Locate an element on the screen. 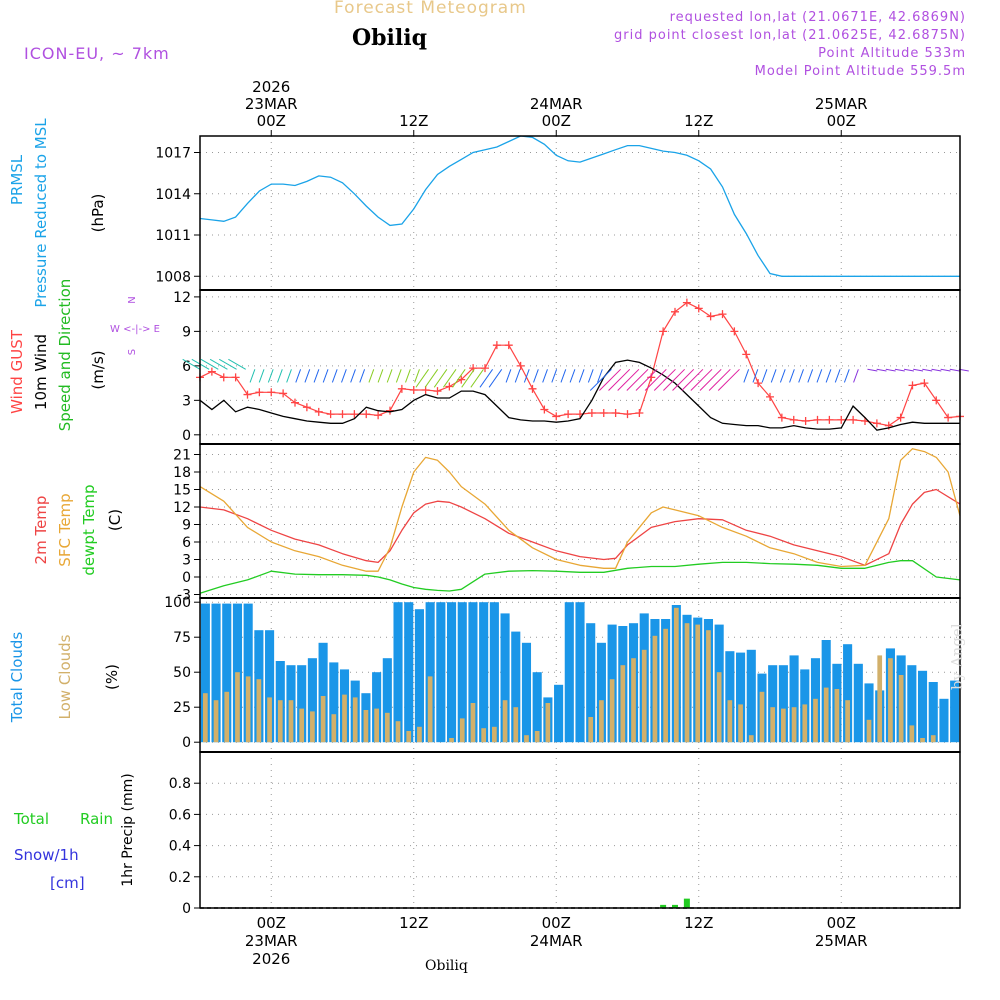 Image resolution: width=1000 pixels, height=1000 pixels. wind-y-tick-label: 9 is located at coordinates (186, 332).